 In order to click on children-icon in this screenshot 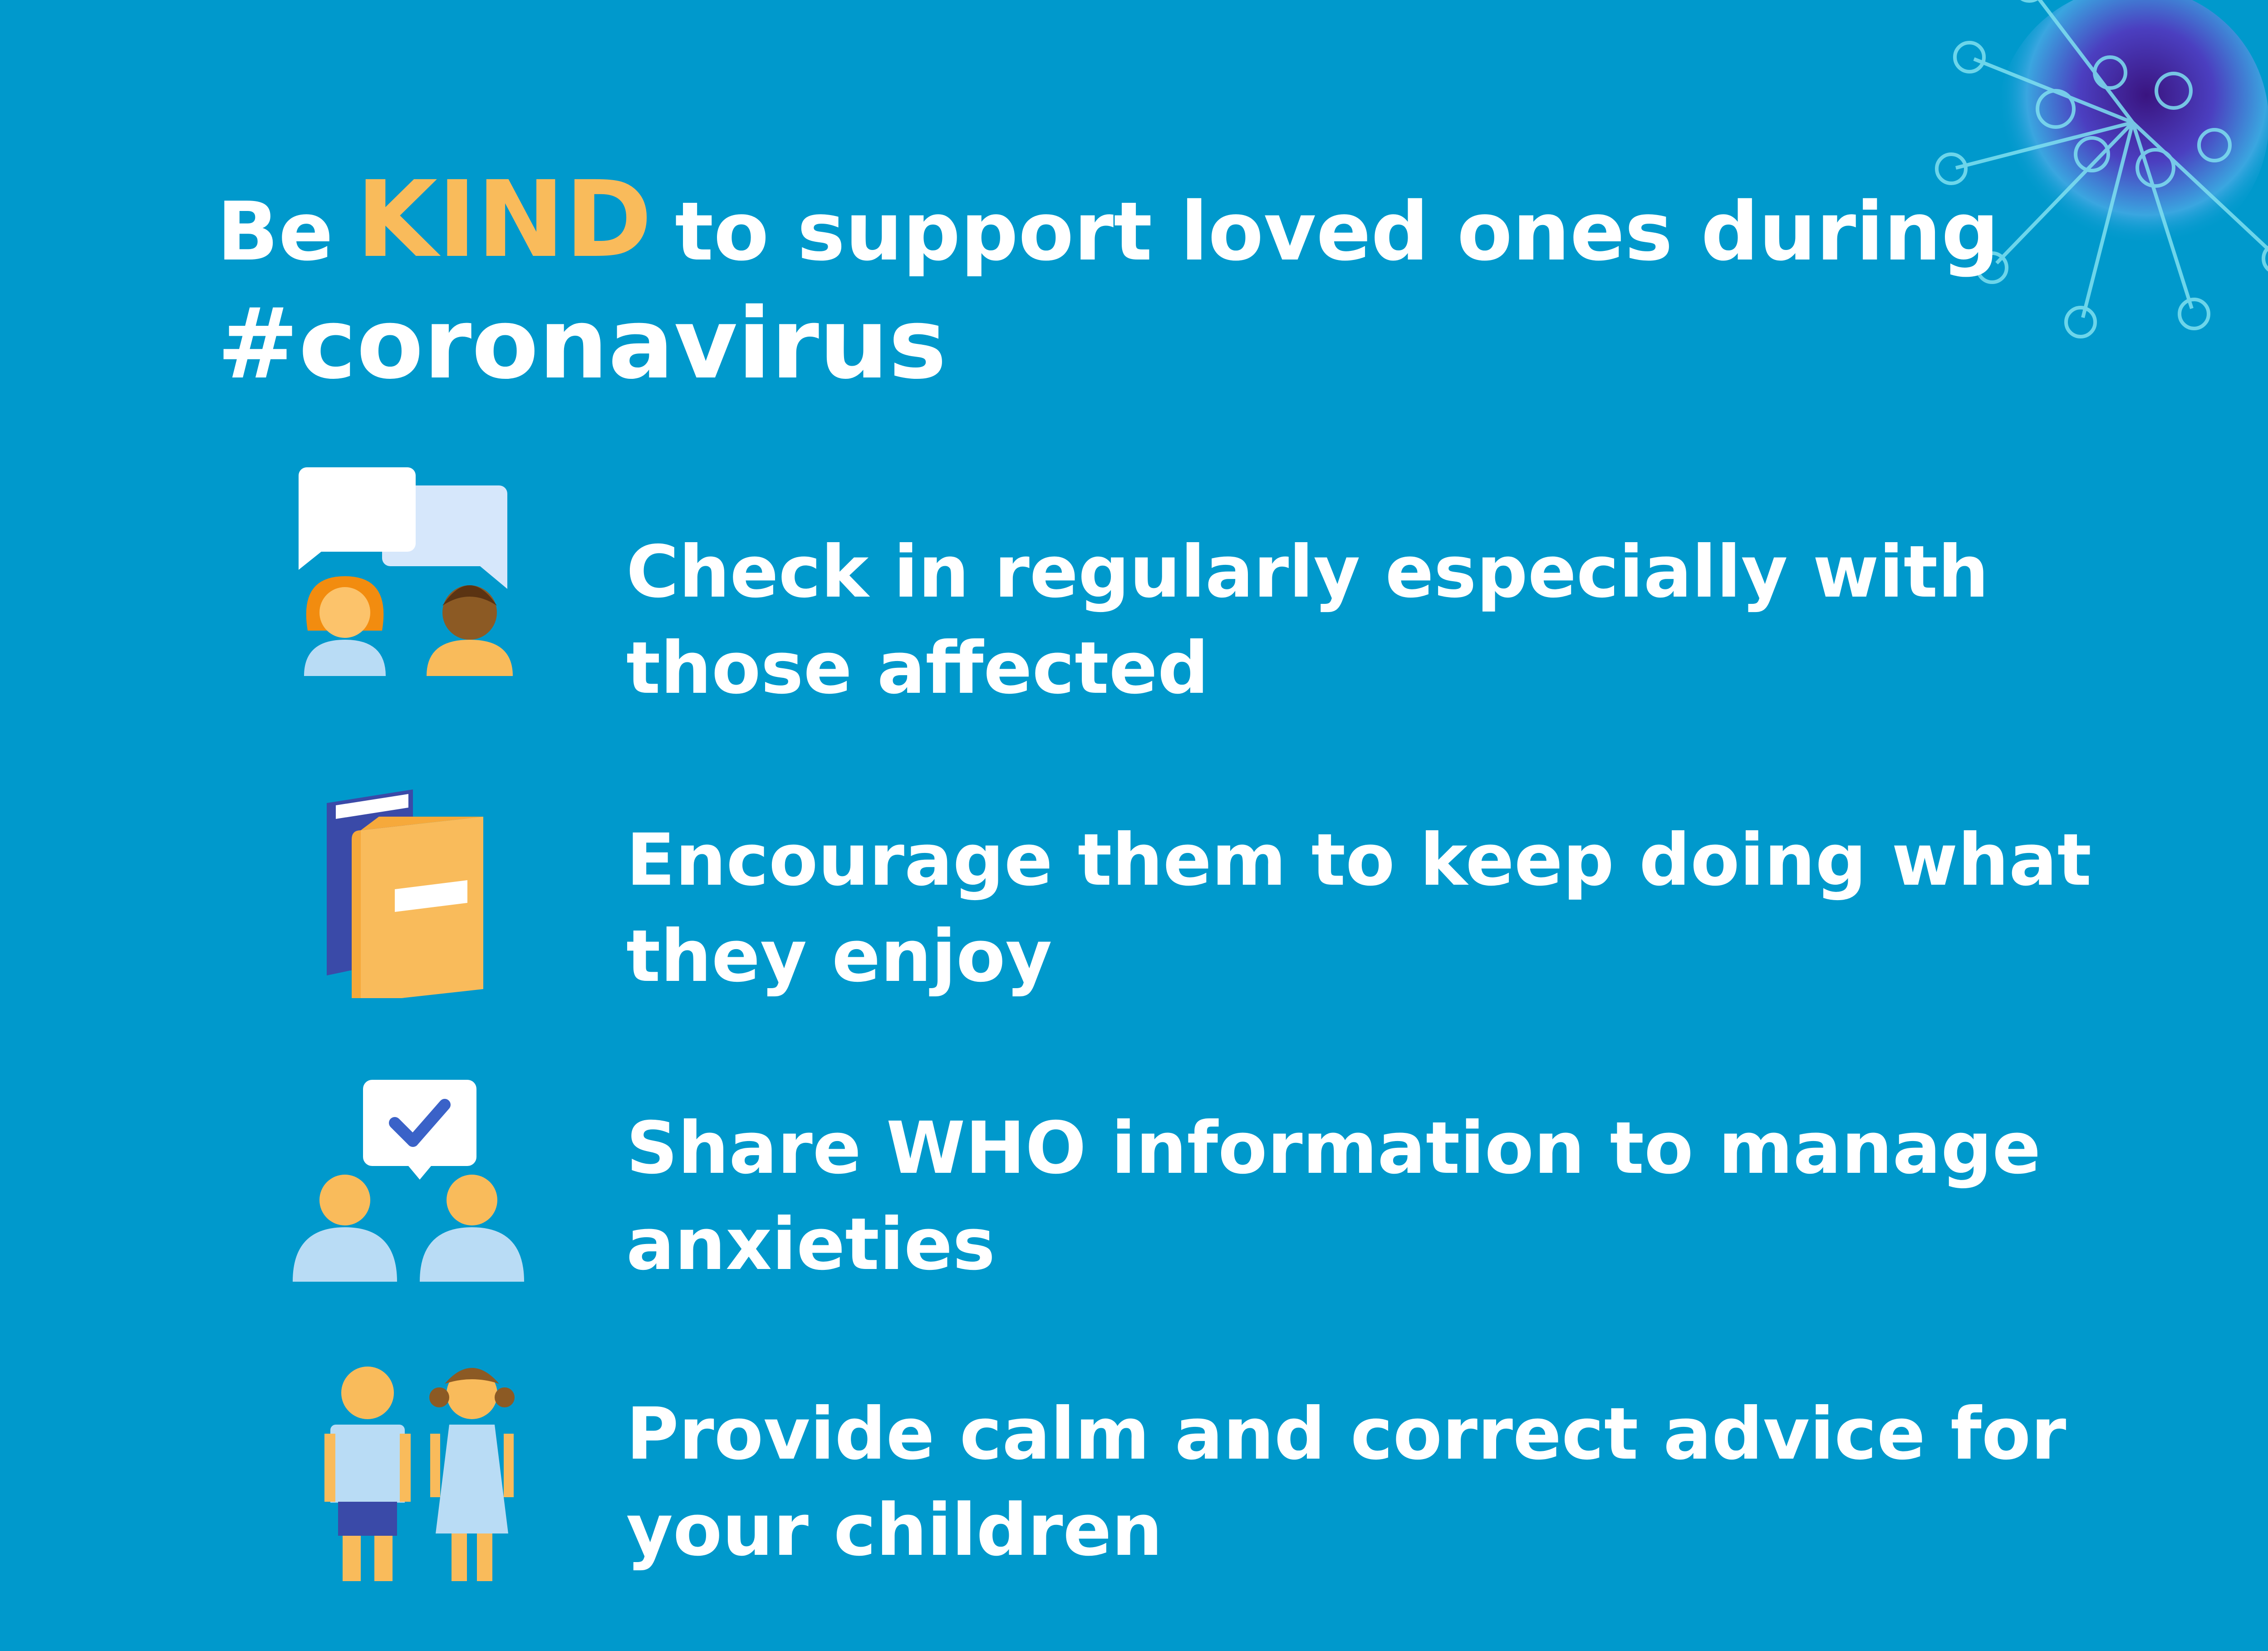, I will do `click(419, 1474)`.